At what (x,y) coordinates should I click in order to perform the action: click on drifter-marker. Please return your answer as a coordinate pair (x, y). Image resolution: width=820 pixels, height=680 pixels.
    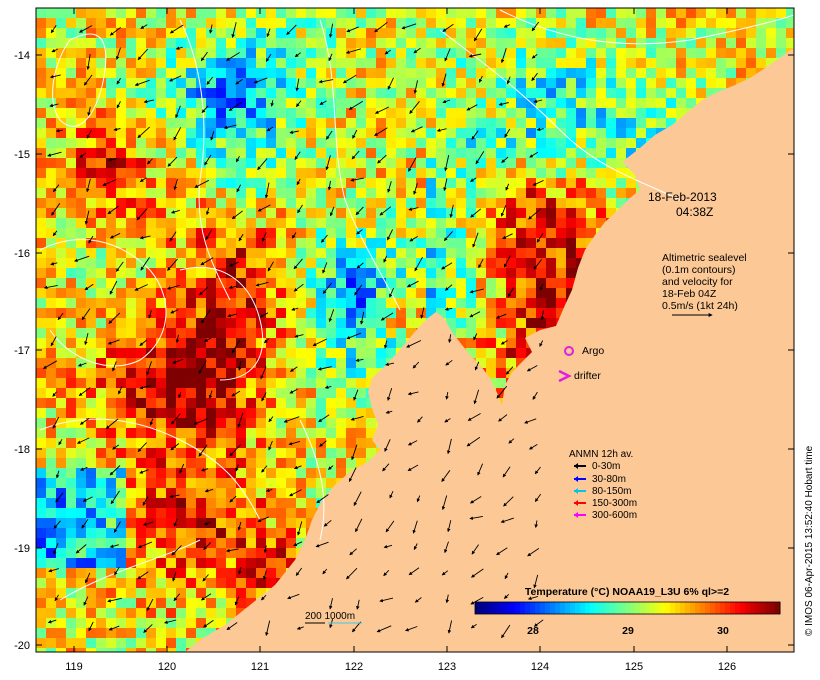
    Looking at the image, I should click on (565, 376).